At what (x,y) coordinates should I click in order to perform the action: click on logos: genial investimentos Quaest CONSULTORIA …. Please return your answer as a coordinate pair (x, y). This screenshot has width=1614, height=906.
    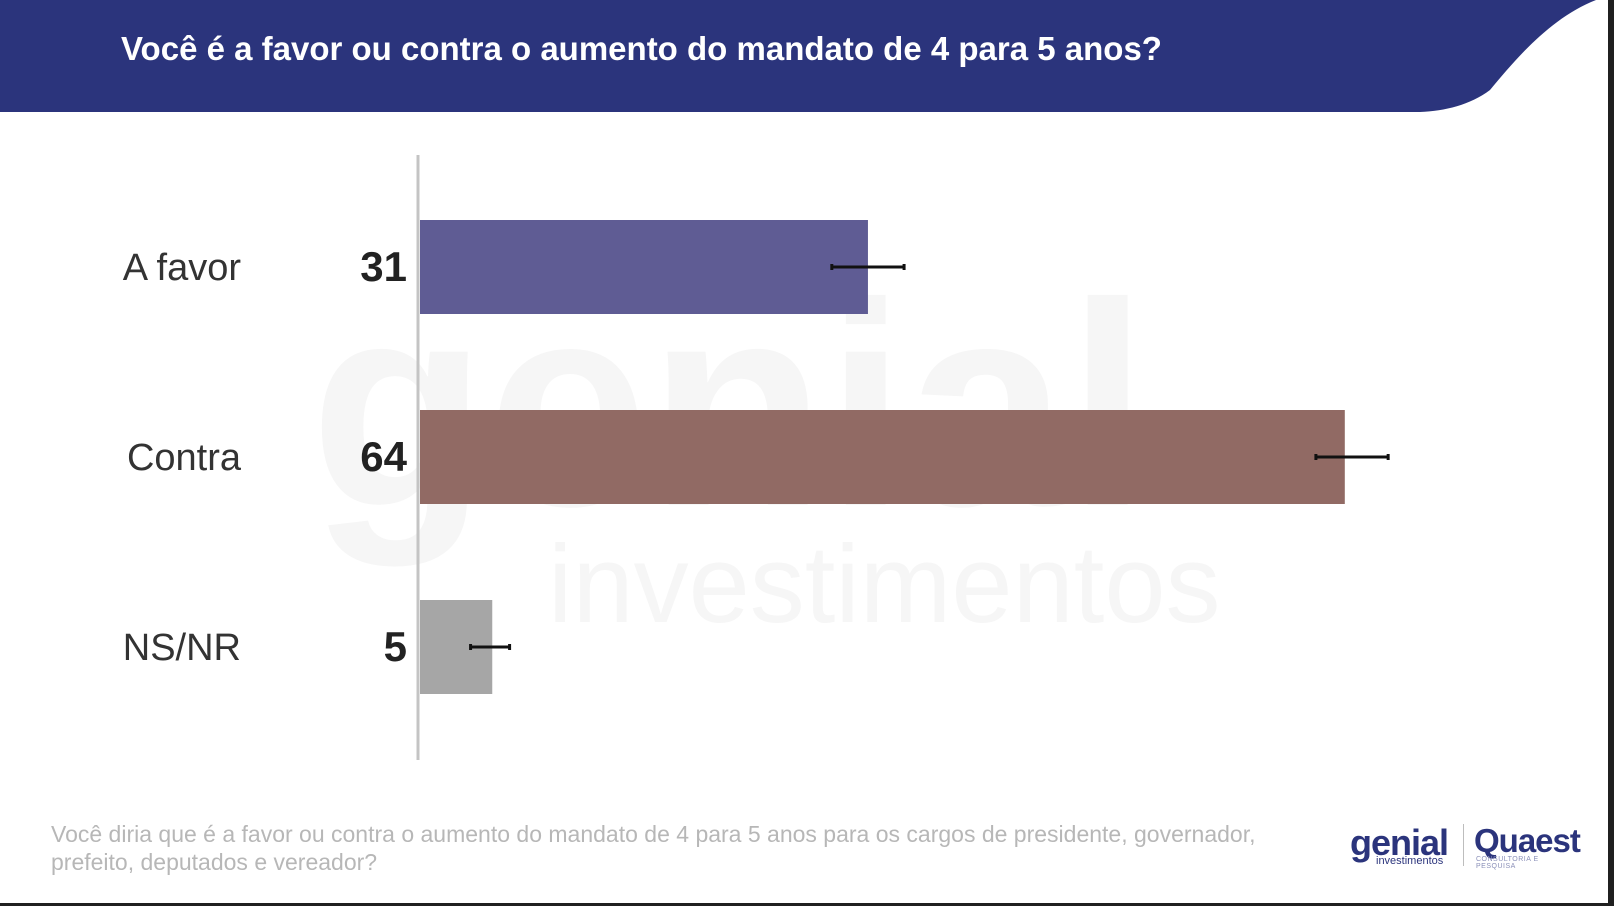
    Looking at the image, I should click on (1465, 847).